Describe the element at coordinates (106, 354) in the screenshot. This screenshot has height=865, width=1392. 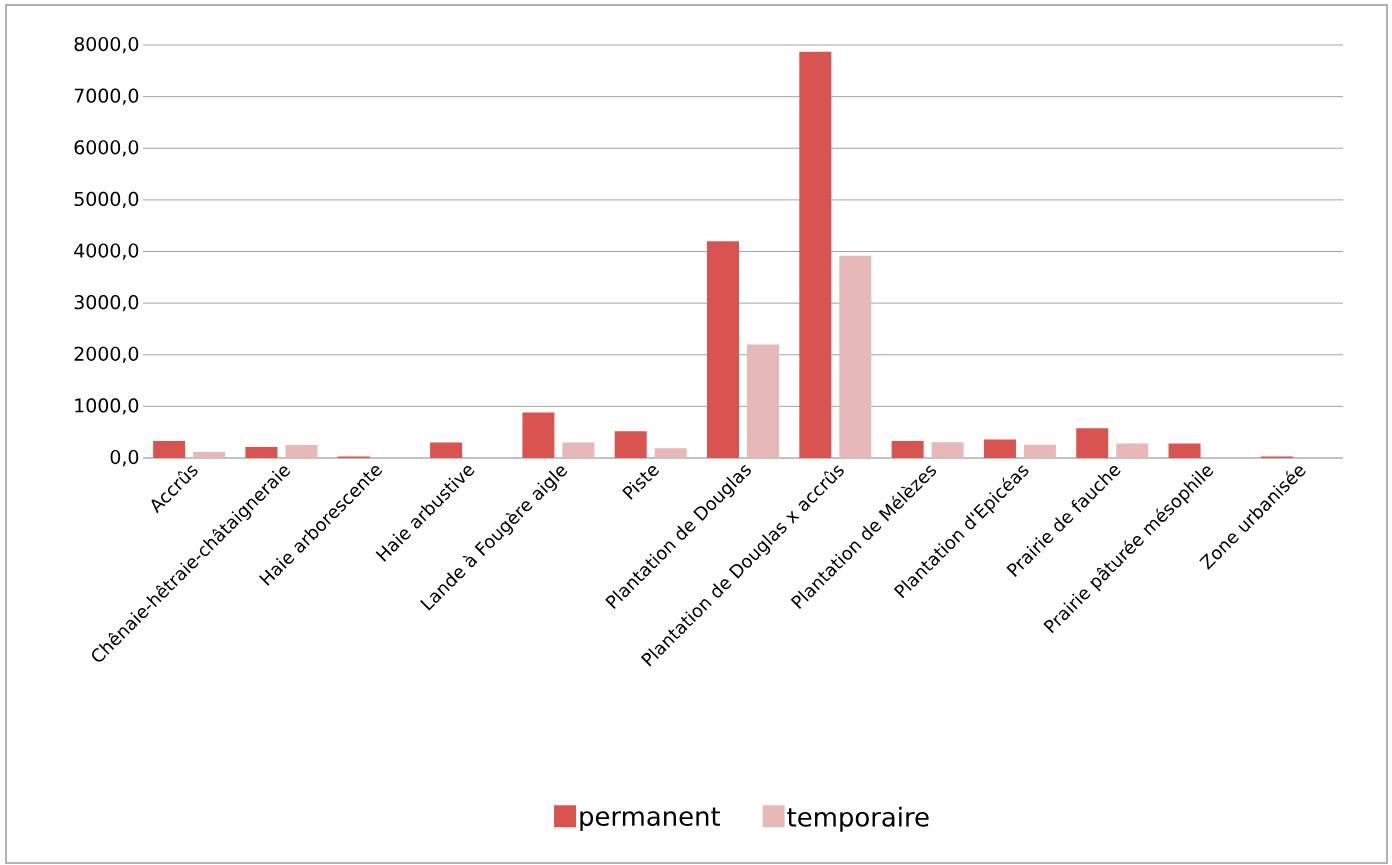
I see `y-tick-label: 2000,0` at that location.